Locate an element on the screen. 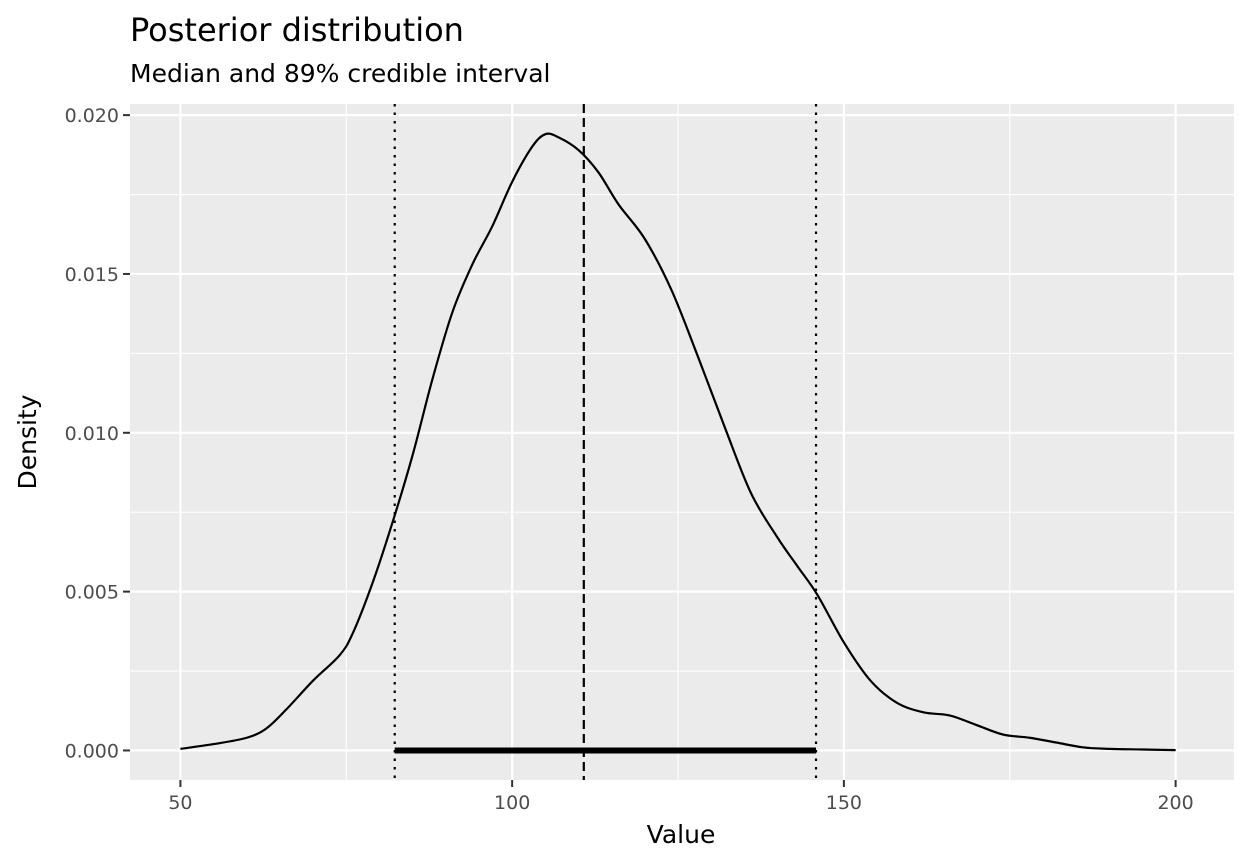  chart-title: Posterior distribution is located at coordinates (297, 30).